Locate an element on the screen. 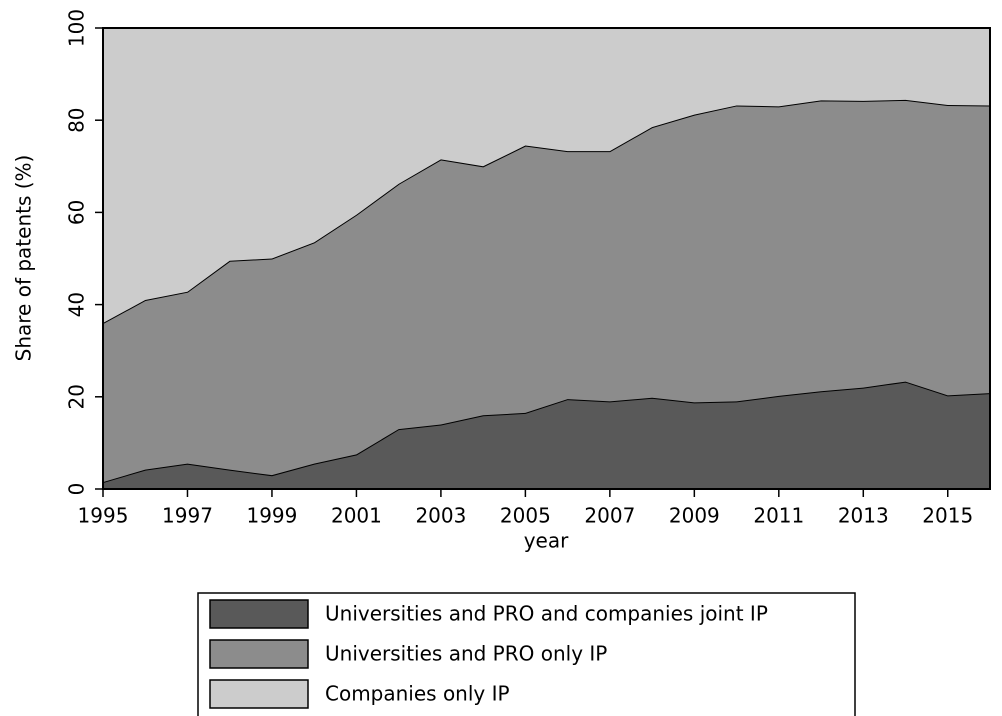  y-axis-label: Share of patents (%) is located at coordinates (24, 258).